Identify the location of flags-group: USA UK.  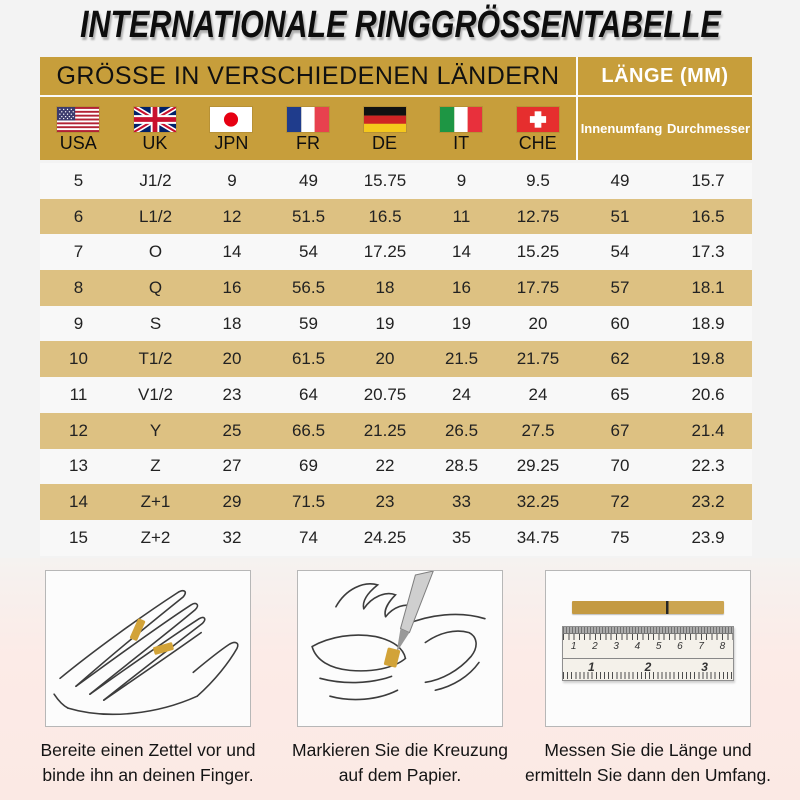
(308, 128).